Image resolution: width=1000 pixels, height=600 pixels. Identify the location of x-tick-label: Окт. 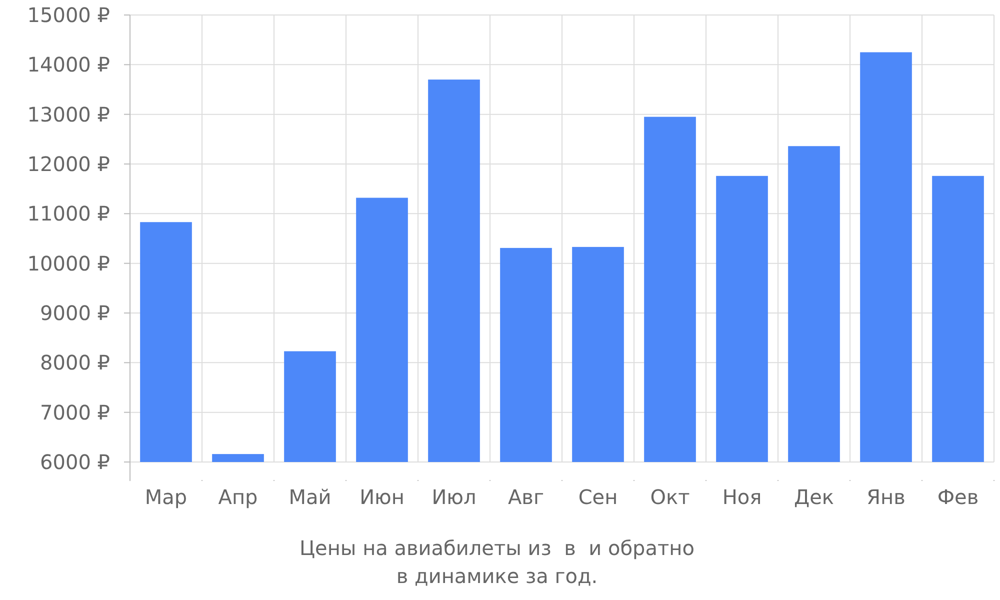
(670, 497).